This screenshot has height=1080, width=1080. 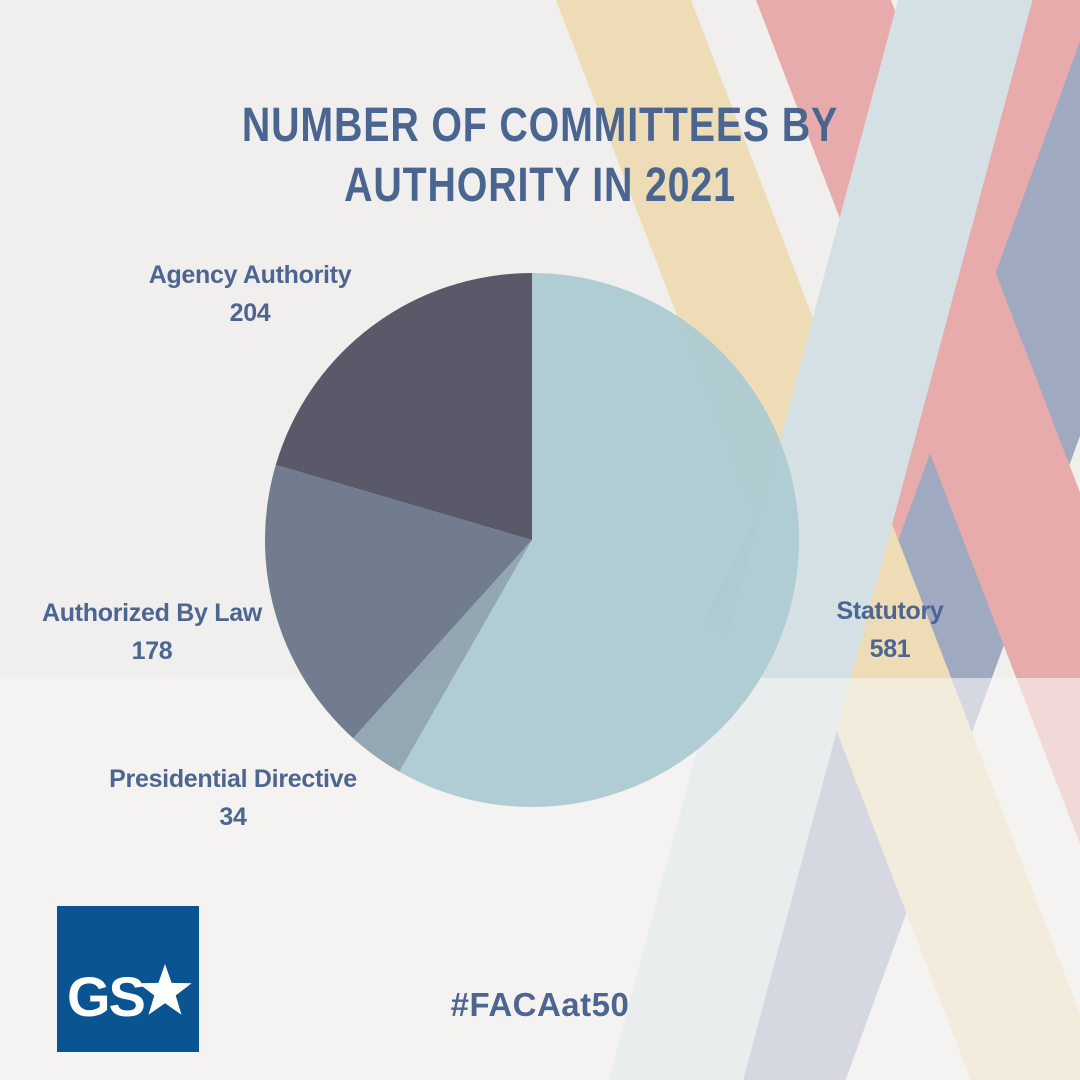 What do you see at coordinates (165, 989) in the screenshot?
I see `gsa-star-icon` at bounding box center [165, 989].